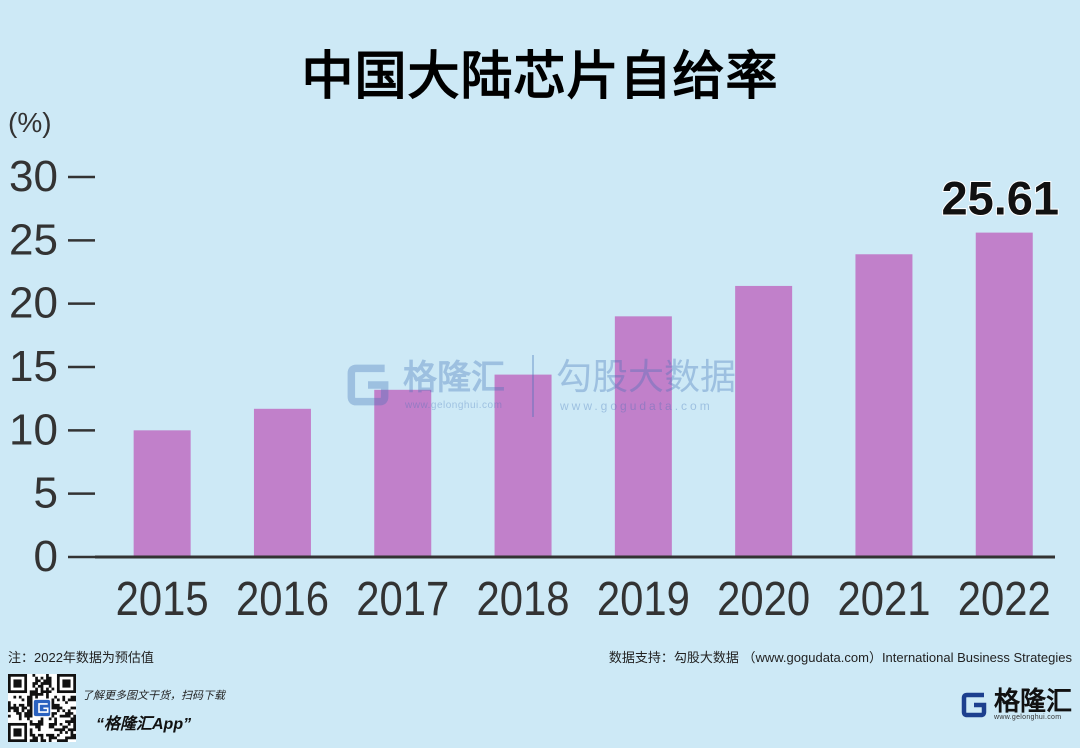  Describe the element at coordinates (81, 657) in the screenshot. I see `footnote: 注：2022年数据为预估值` at that location.